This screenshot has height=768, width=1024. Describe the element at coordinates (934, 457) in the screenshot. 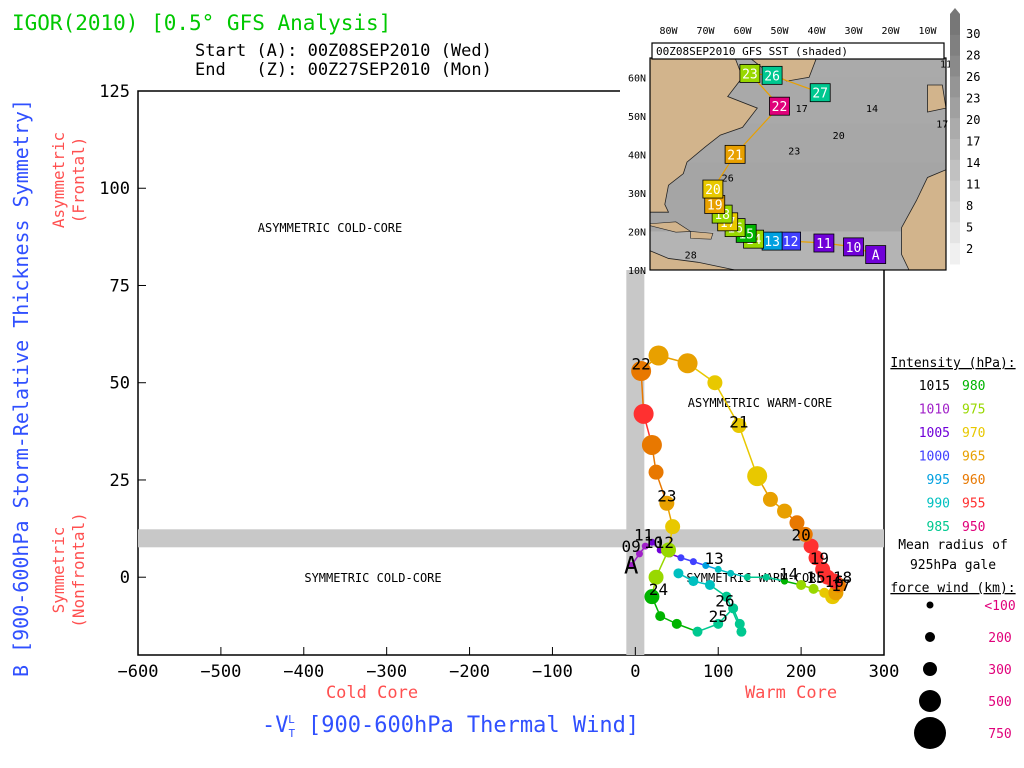

I see `legend-pressure: 1000` at that location.